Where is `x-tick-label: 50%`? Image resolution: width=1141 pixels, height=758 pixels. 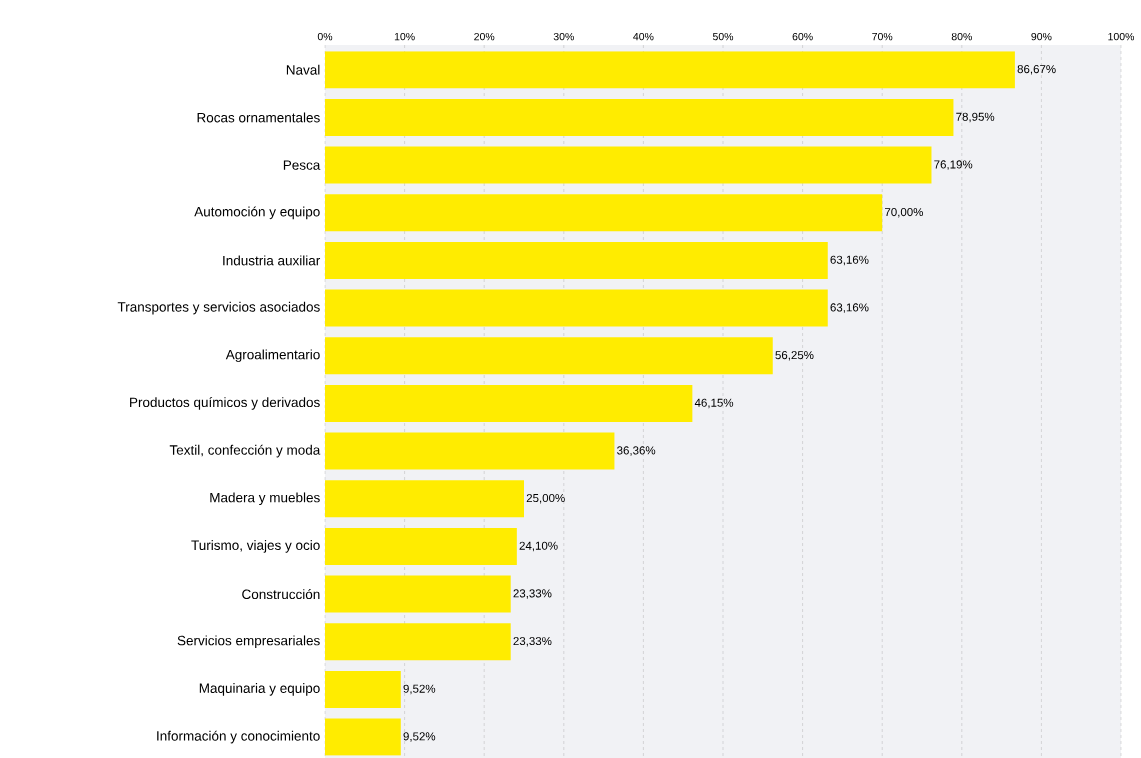 x-tick-label: 50% is located at coordinates (723, 36).